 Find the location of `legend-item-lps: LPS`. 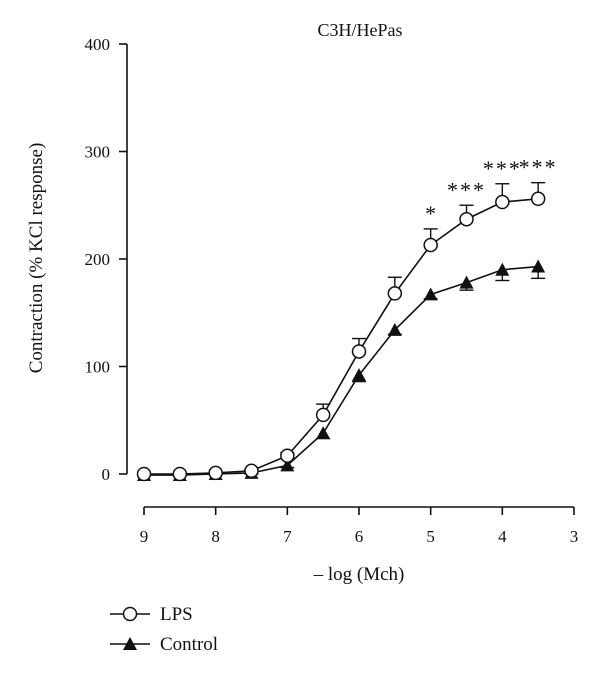

legend-item-lps: LPS is located at coordinates (151, 614).